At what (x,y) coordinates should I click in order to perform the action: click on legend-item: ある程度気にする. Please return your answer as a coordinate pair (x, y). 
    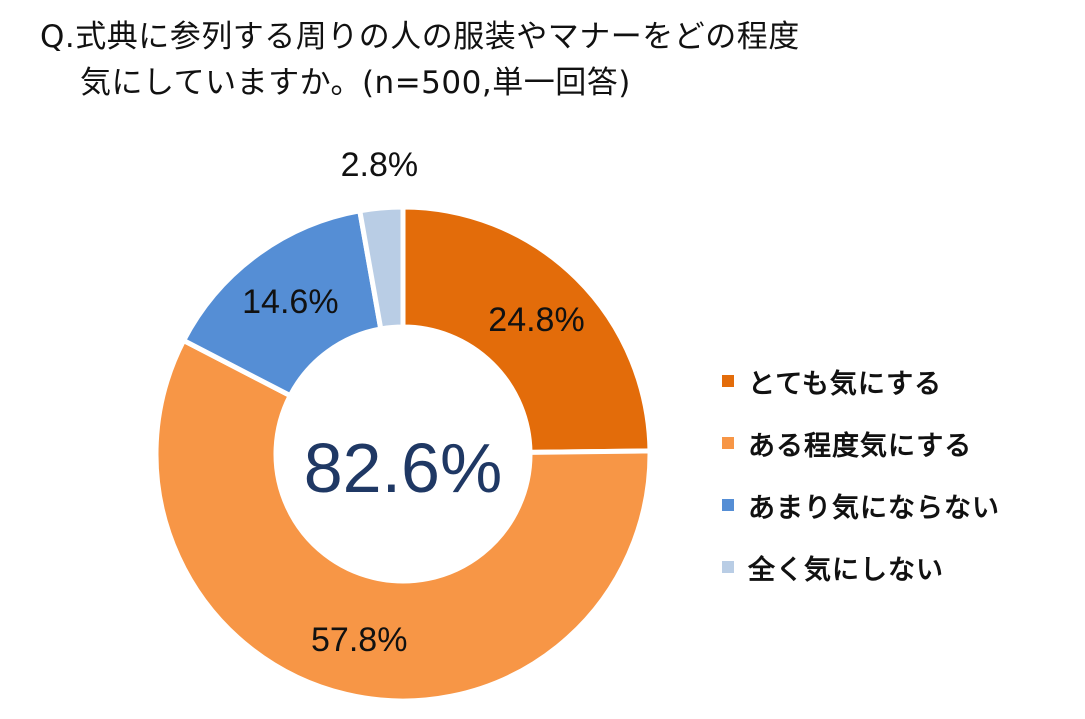
    Looking at the image, I should click on (902, 443).